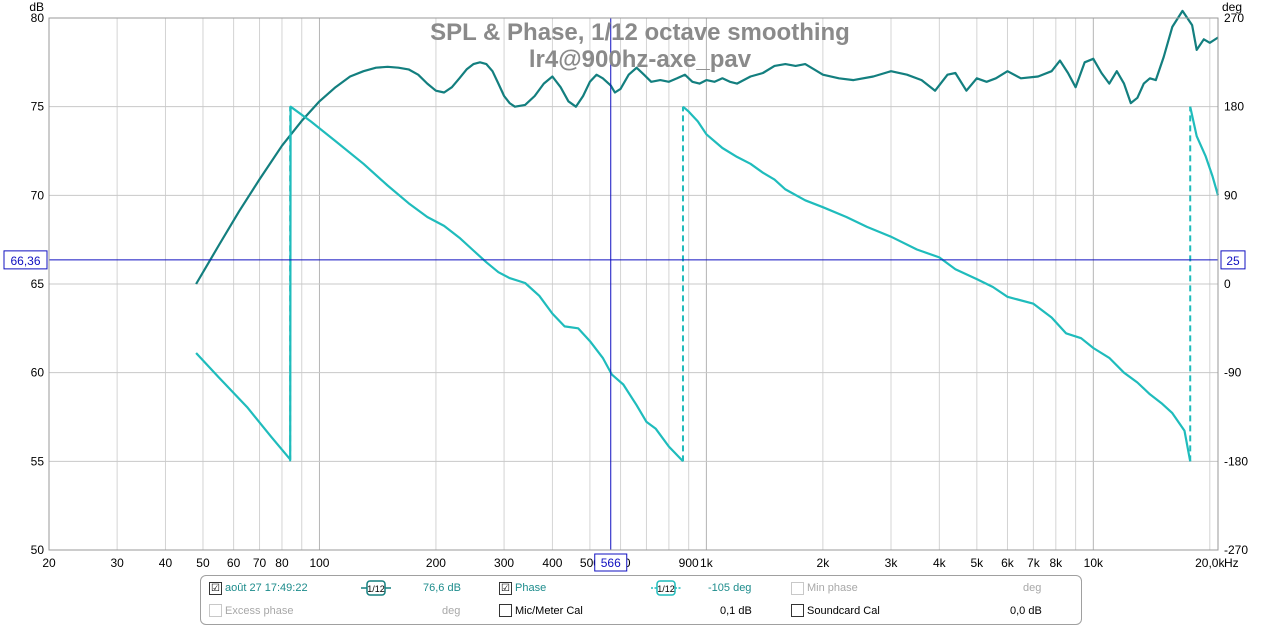  What do you see at coordinates (1236, 461) in the screenshot?
I see `y2-tick-label: -180` at bounding box center [1236, 461].